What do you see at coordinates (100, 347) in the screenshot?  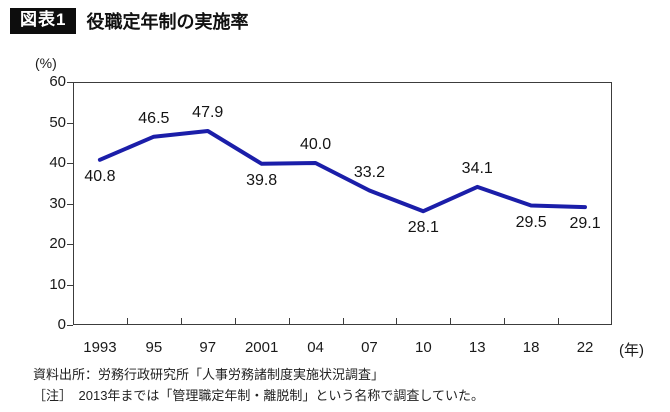 I see `x-tick-label: 1993` at bounding box center [100, 347].